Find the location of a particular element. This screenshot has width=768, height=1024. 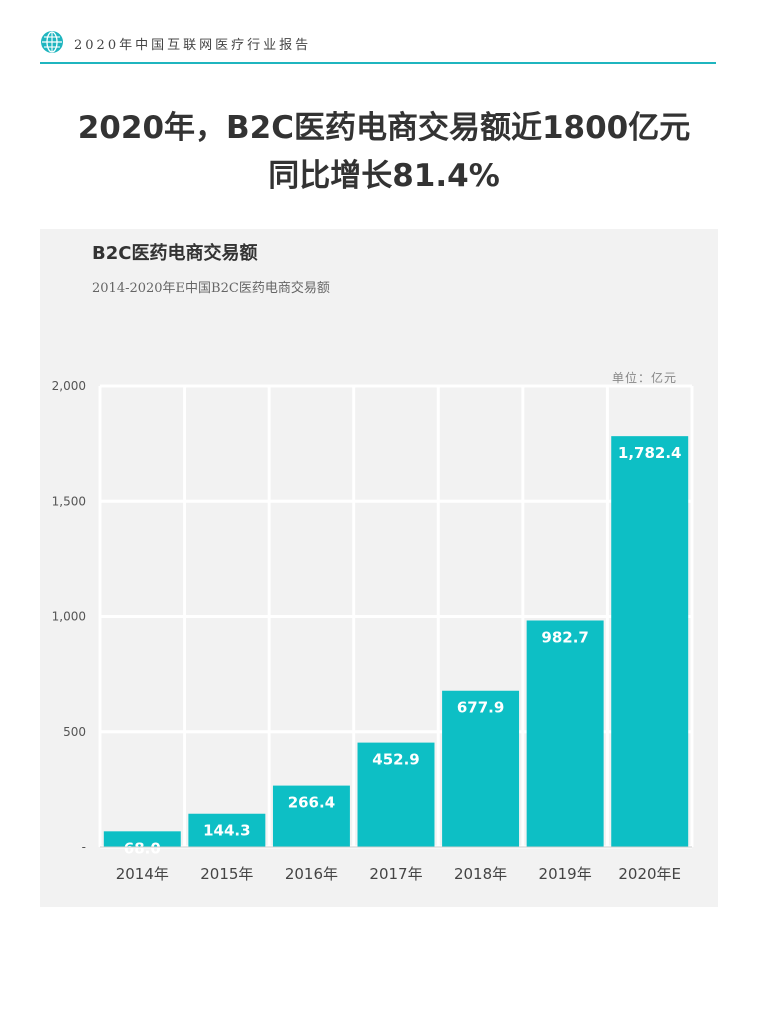

bar-value-label: 266.4 is located at coordinates (311, 803).